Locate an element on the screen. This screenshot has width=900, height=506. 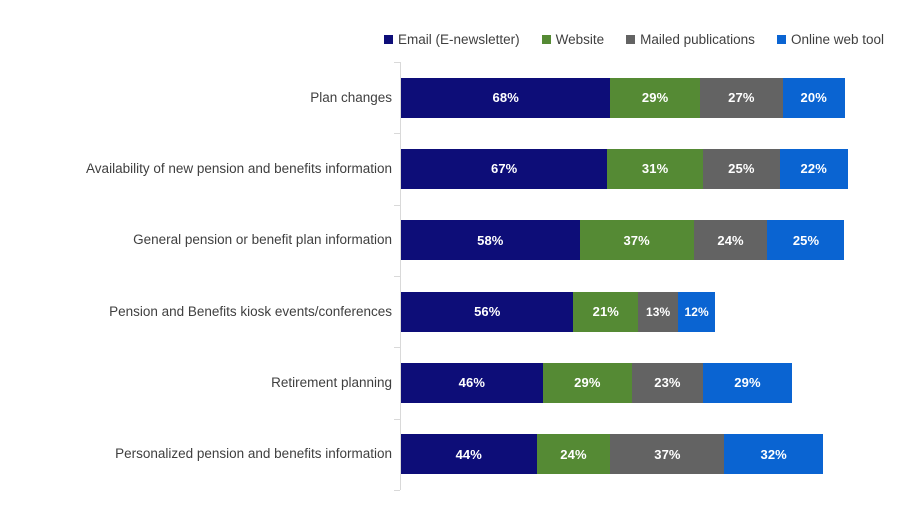
bar-segment: 46% is located at coordinates (472, 382).